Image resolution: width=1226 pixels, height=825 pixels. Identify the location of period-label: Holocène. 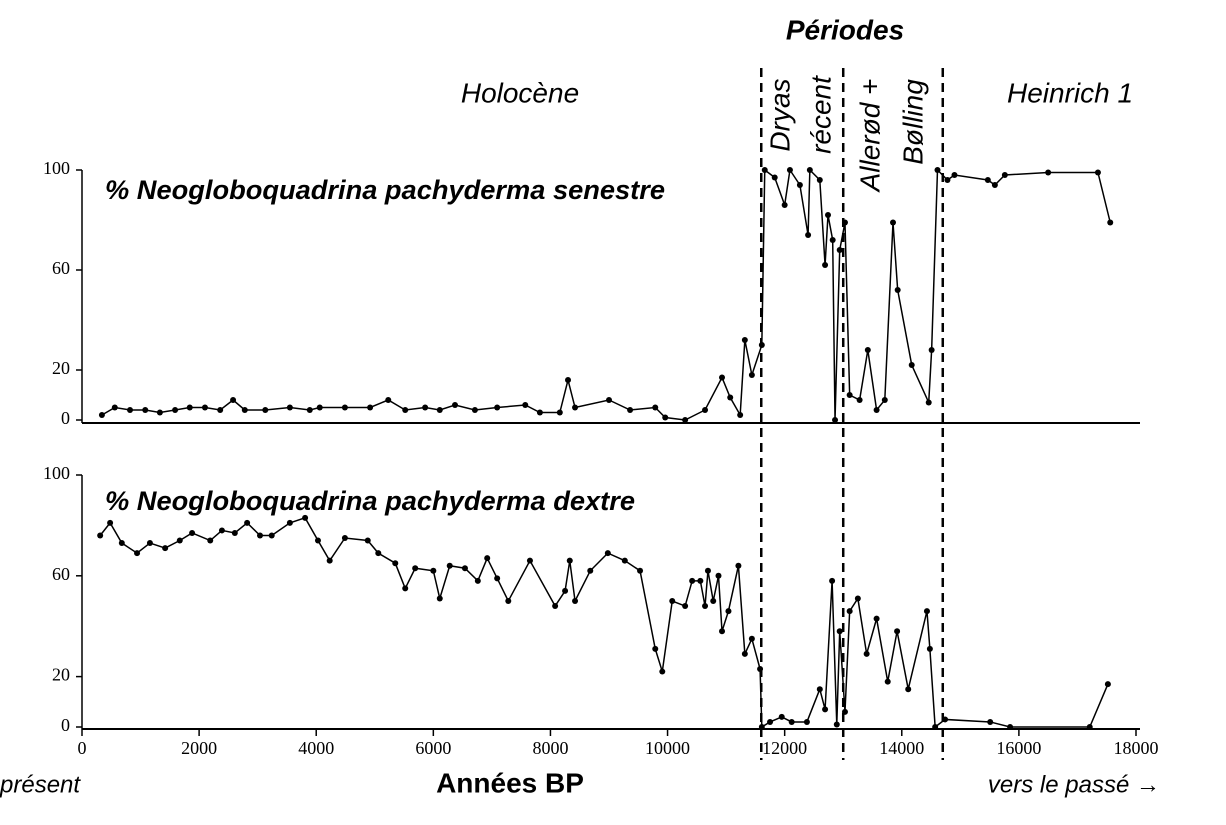
(520, 92).